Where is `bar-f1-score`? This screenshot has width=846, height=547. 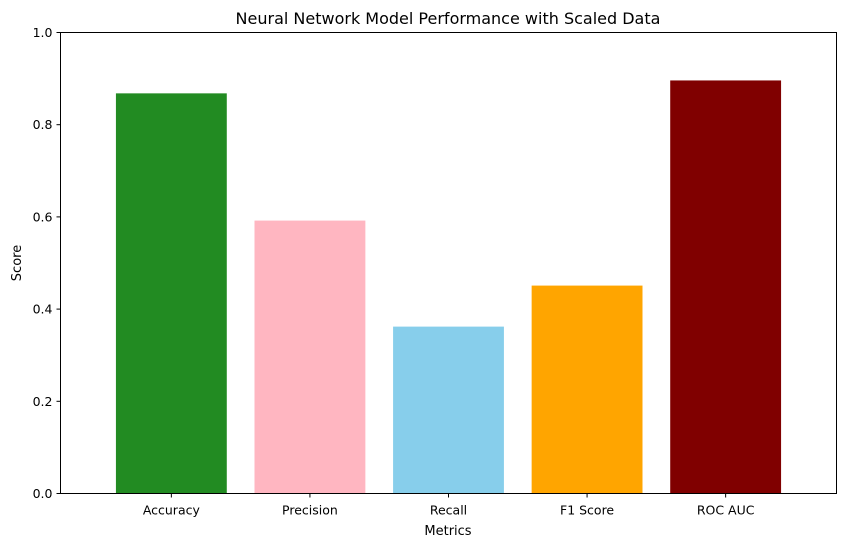 bar-f1-score is located at coordinates (587, 389).